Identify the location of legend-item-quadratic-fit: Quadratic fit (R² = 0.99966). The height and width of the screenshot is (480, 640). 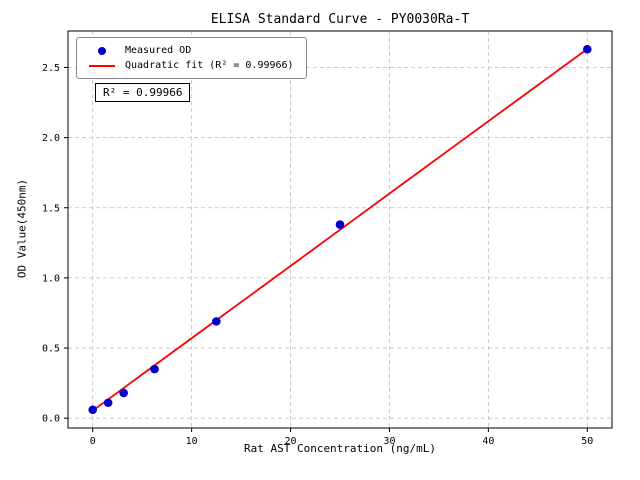
(190, 65).